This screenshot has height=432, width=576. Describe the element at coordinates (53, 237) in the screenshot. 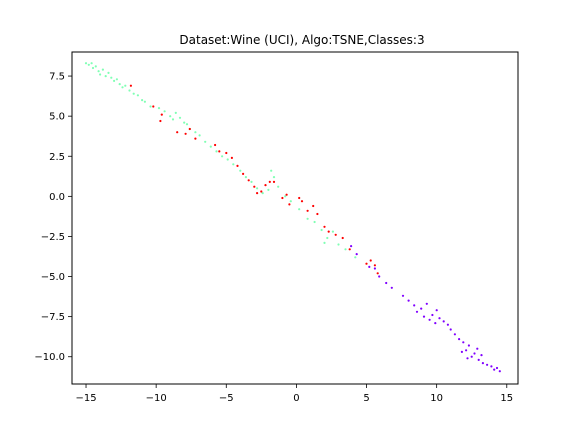

I see `y-tick-label: −2.5` at that location.